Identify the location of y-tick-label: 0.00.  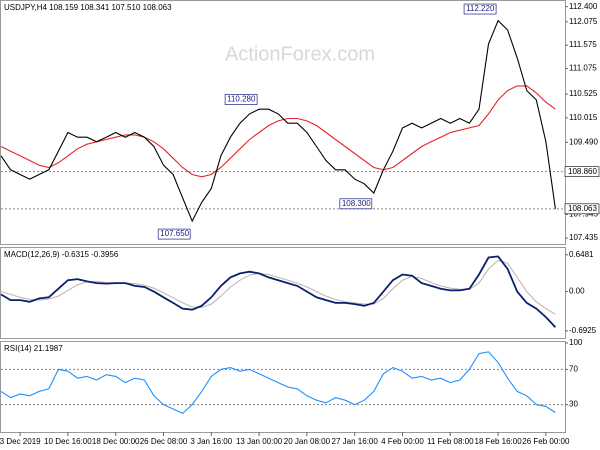
(577, 291).